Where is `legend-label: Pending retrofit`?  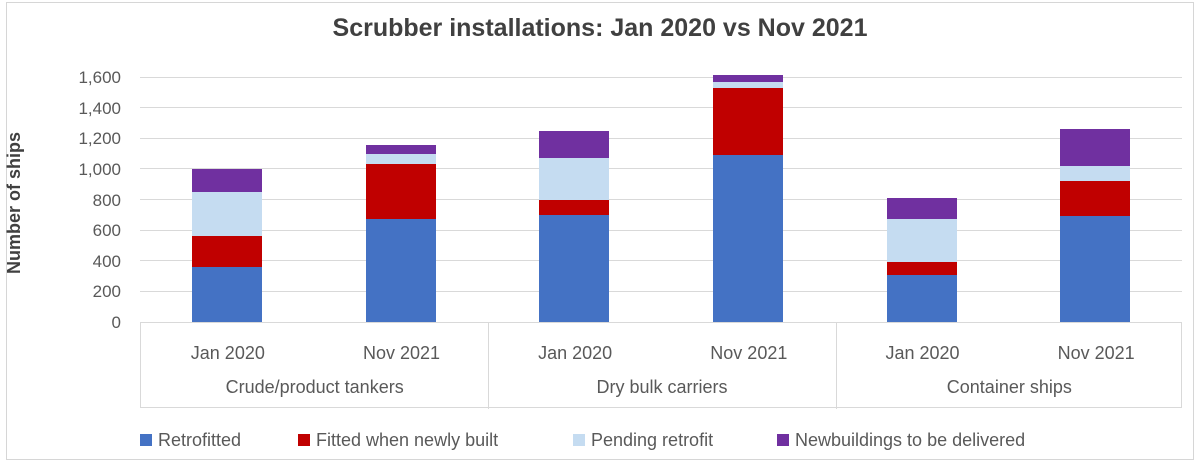 legend-label: Pending retrofit is located at coordinates (652, 439).